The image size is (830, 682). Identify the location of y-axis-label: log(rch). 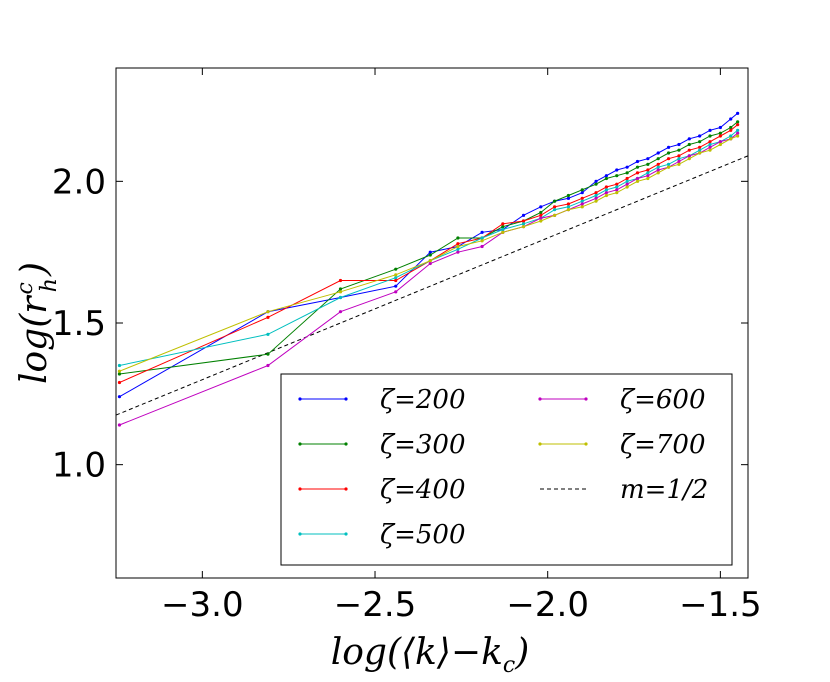
(37, 323).